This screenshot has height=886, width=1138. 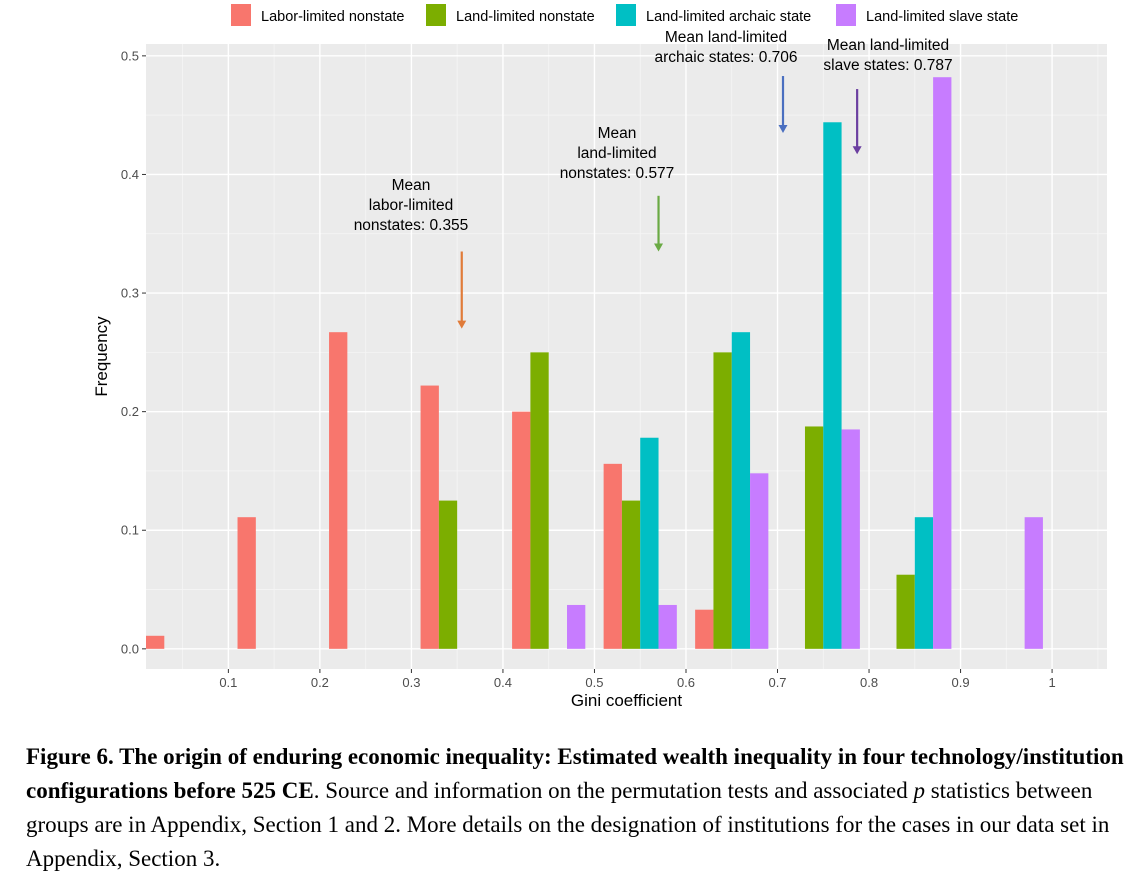 I want to click on annotation-text: archaic states: 0.706, so click(x=725, y=57).